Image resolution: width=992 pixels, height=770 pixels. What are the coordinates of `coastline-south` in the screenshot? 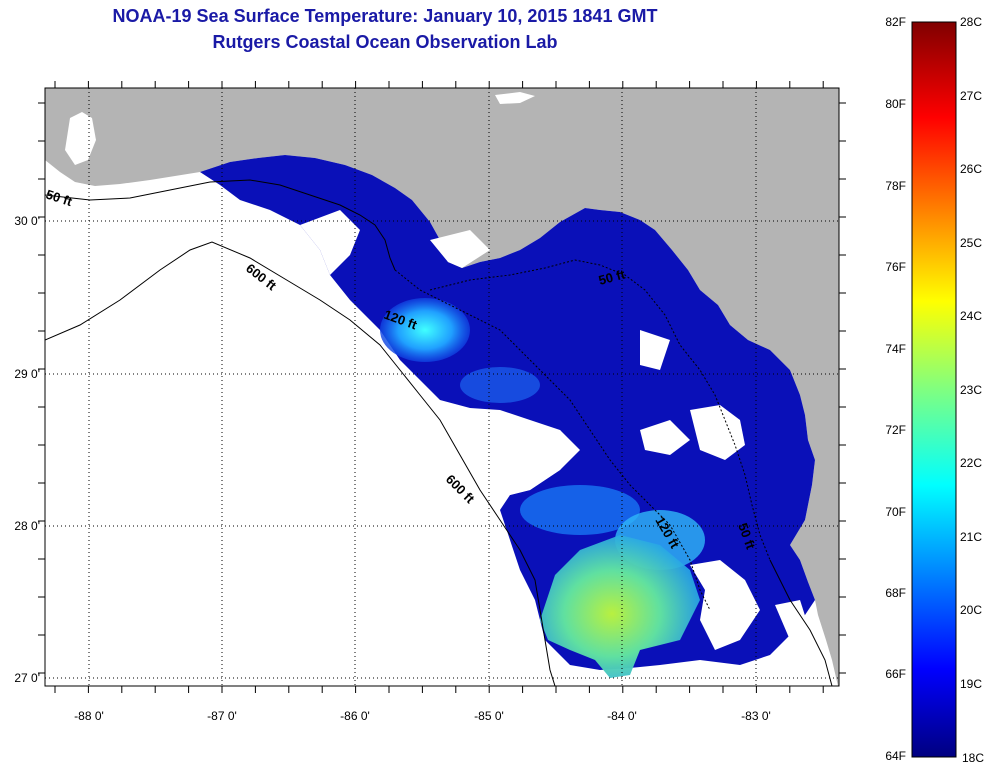 It's located at (801, 622).